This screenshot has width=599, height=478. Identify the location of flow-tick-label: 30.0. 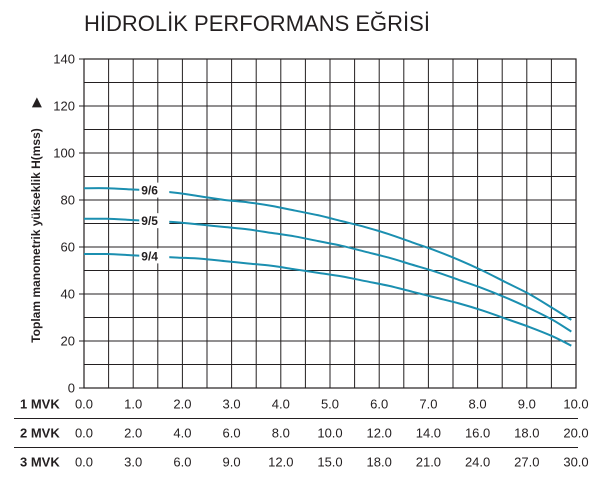
(575, 462).